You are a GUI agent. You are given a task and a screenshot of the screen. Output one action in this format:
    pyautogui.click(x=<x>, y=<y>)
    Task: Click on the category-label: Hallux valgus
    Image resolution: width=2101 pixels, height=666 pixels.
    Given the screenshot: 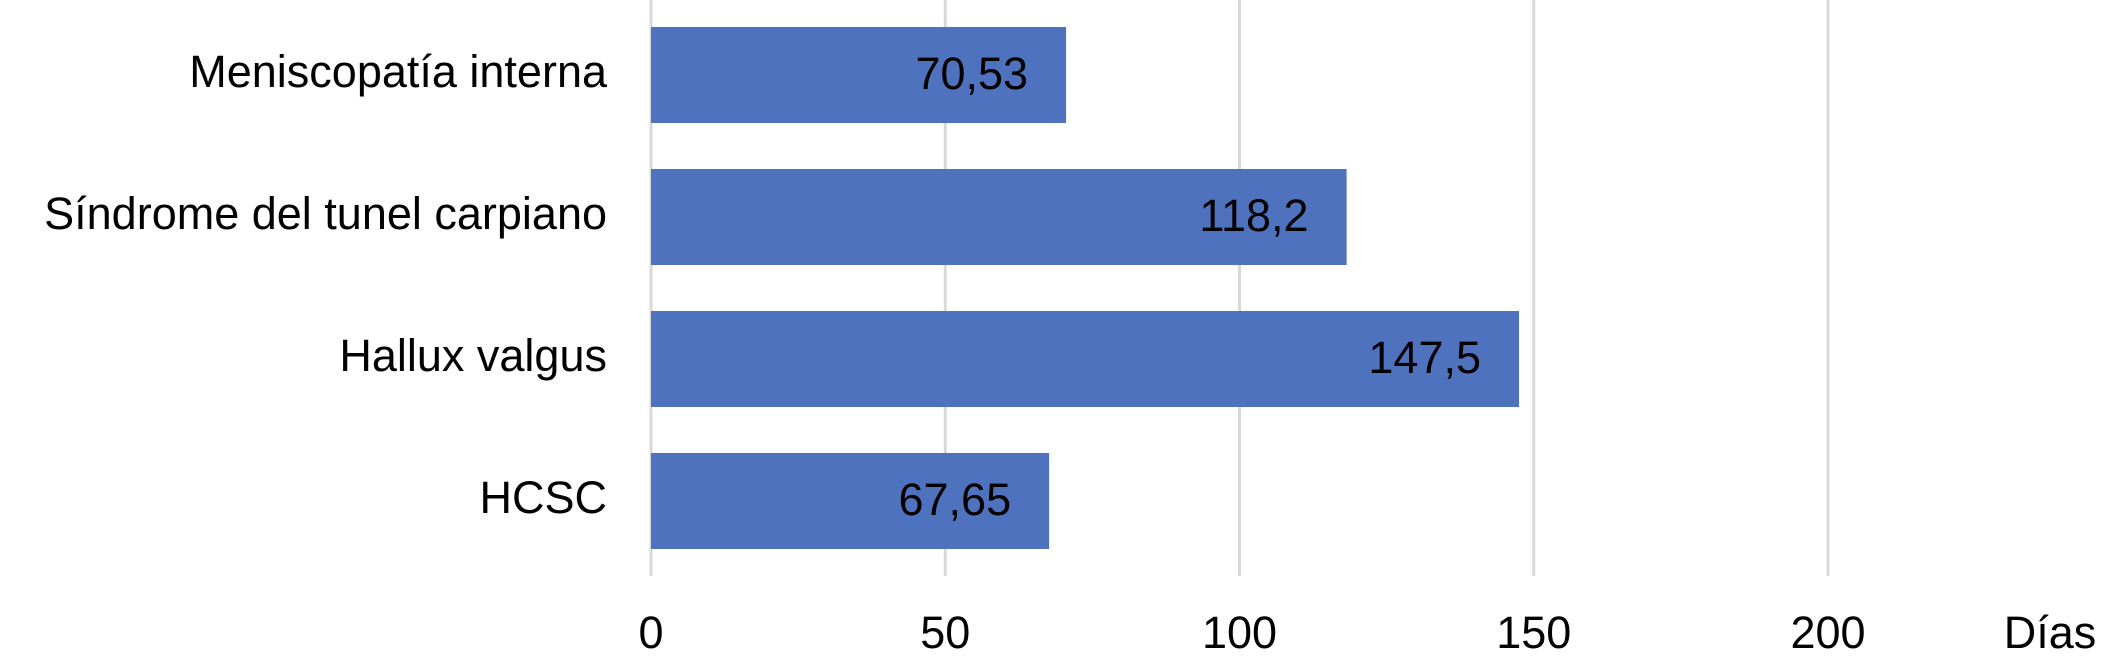 What is the action you would take?
    pyautogui.click(x=473, y=355)
    